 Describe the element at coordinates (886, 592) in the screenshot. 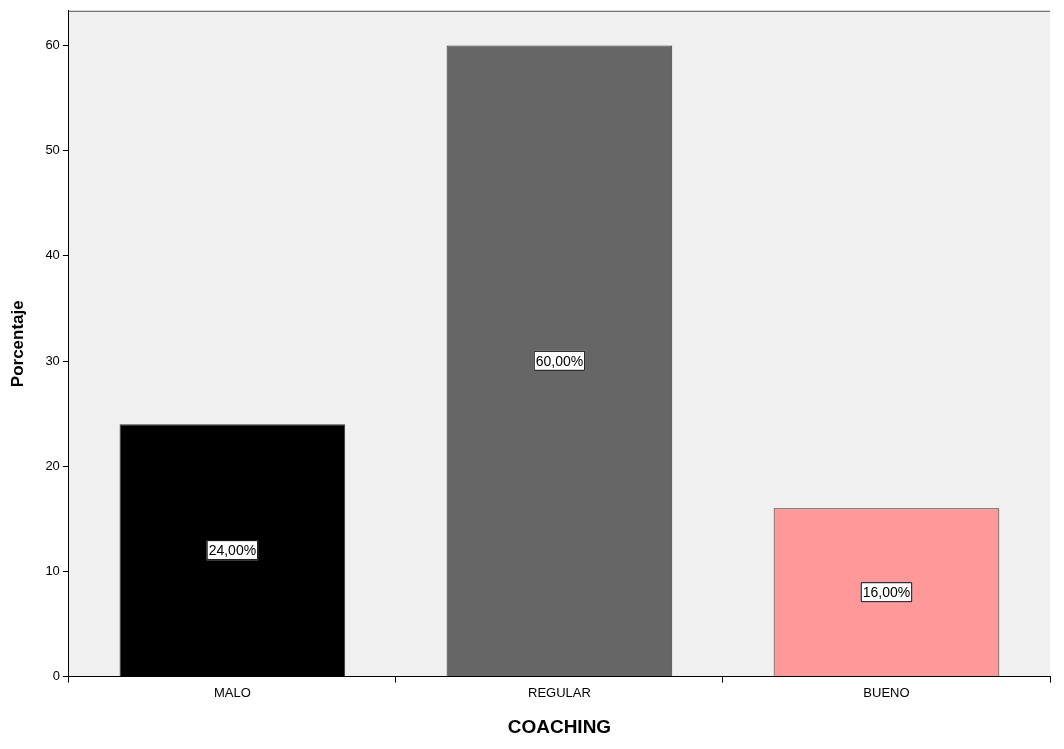

I see `data-label: 16,00%` at that location.